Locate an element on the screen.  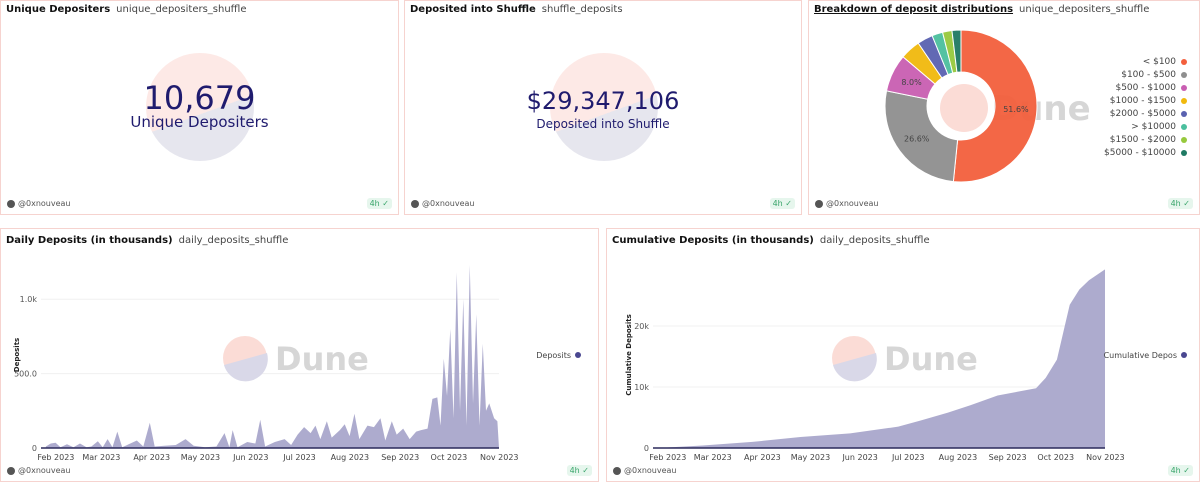
legend-item: $1500 - $2000 is located at coordinates (1145, 140).